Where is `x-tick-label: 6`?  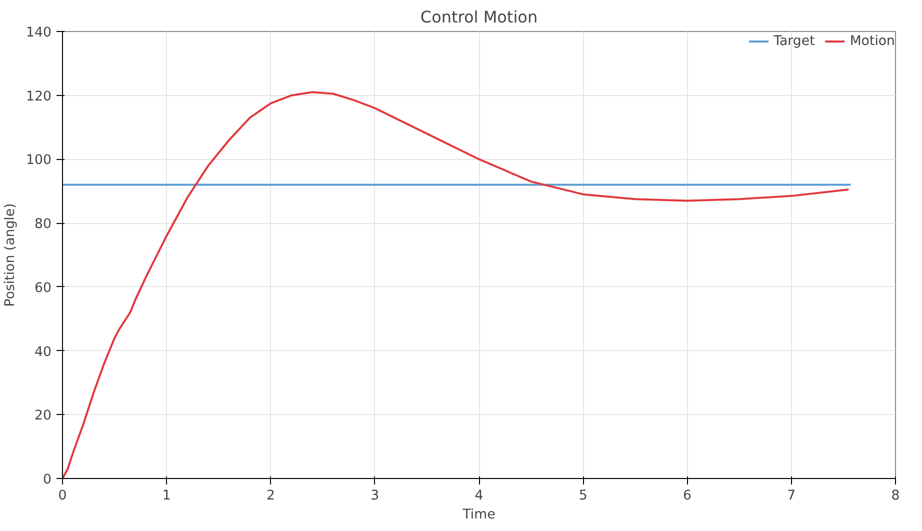
x-tick-label: 6 is located at coordinates (687, 496).